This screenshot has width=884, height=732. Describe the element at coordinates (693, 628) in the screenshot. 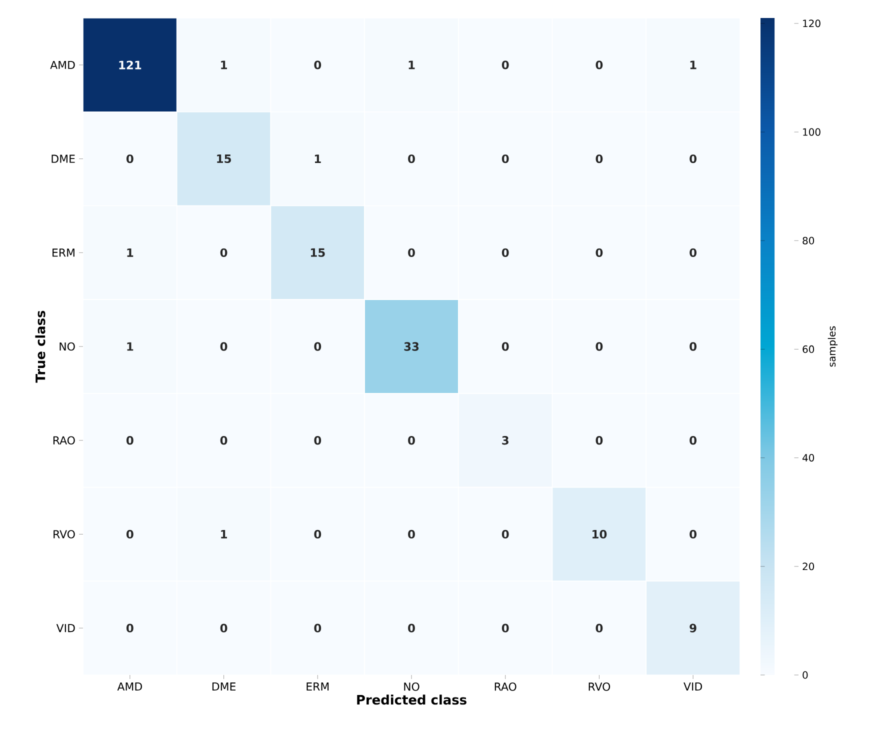

I see `data-label: 9` at that location.